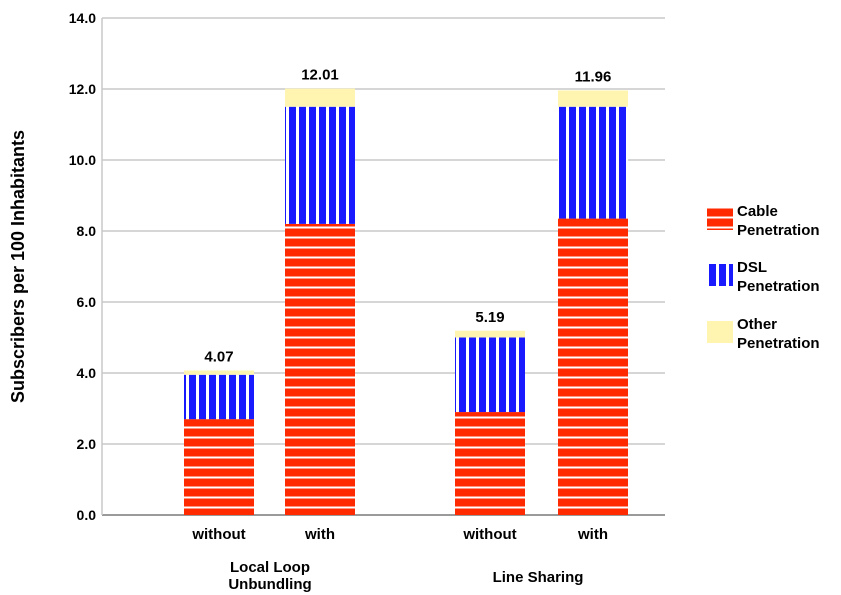  I want to click on bar-stack: 12.01, so click(320, 291).